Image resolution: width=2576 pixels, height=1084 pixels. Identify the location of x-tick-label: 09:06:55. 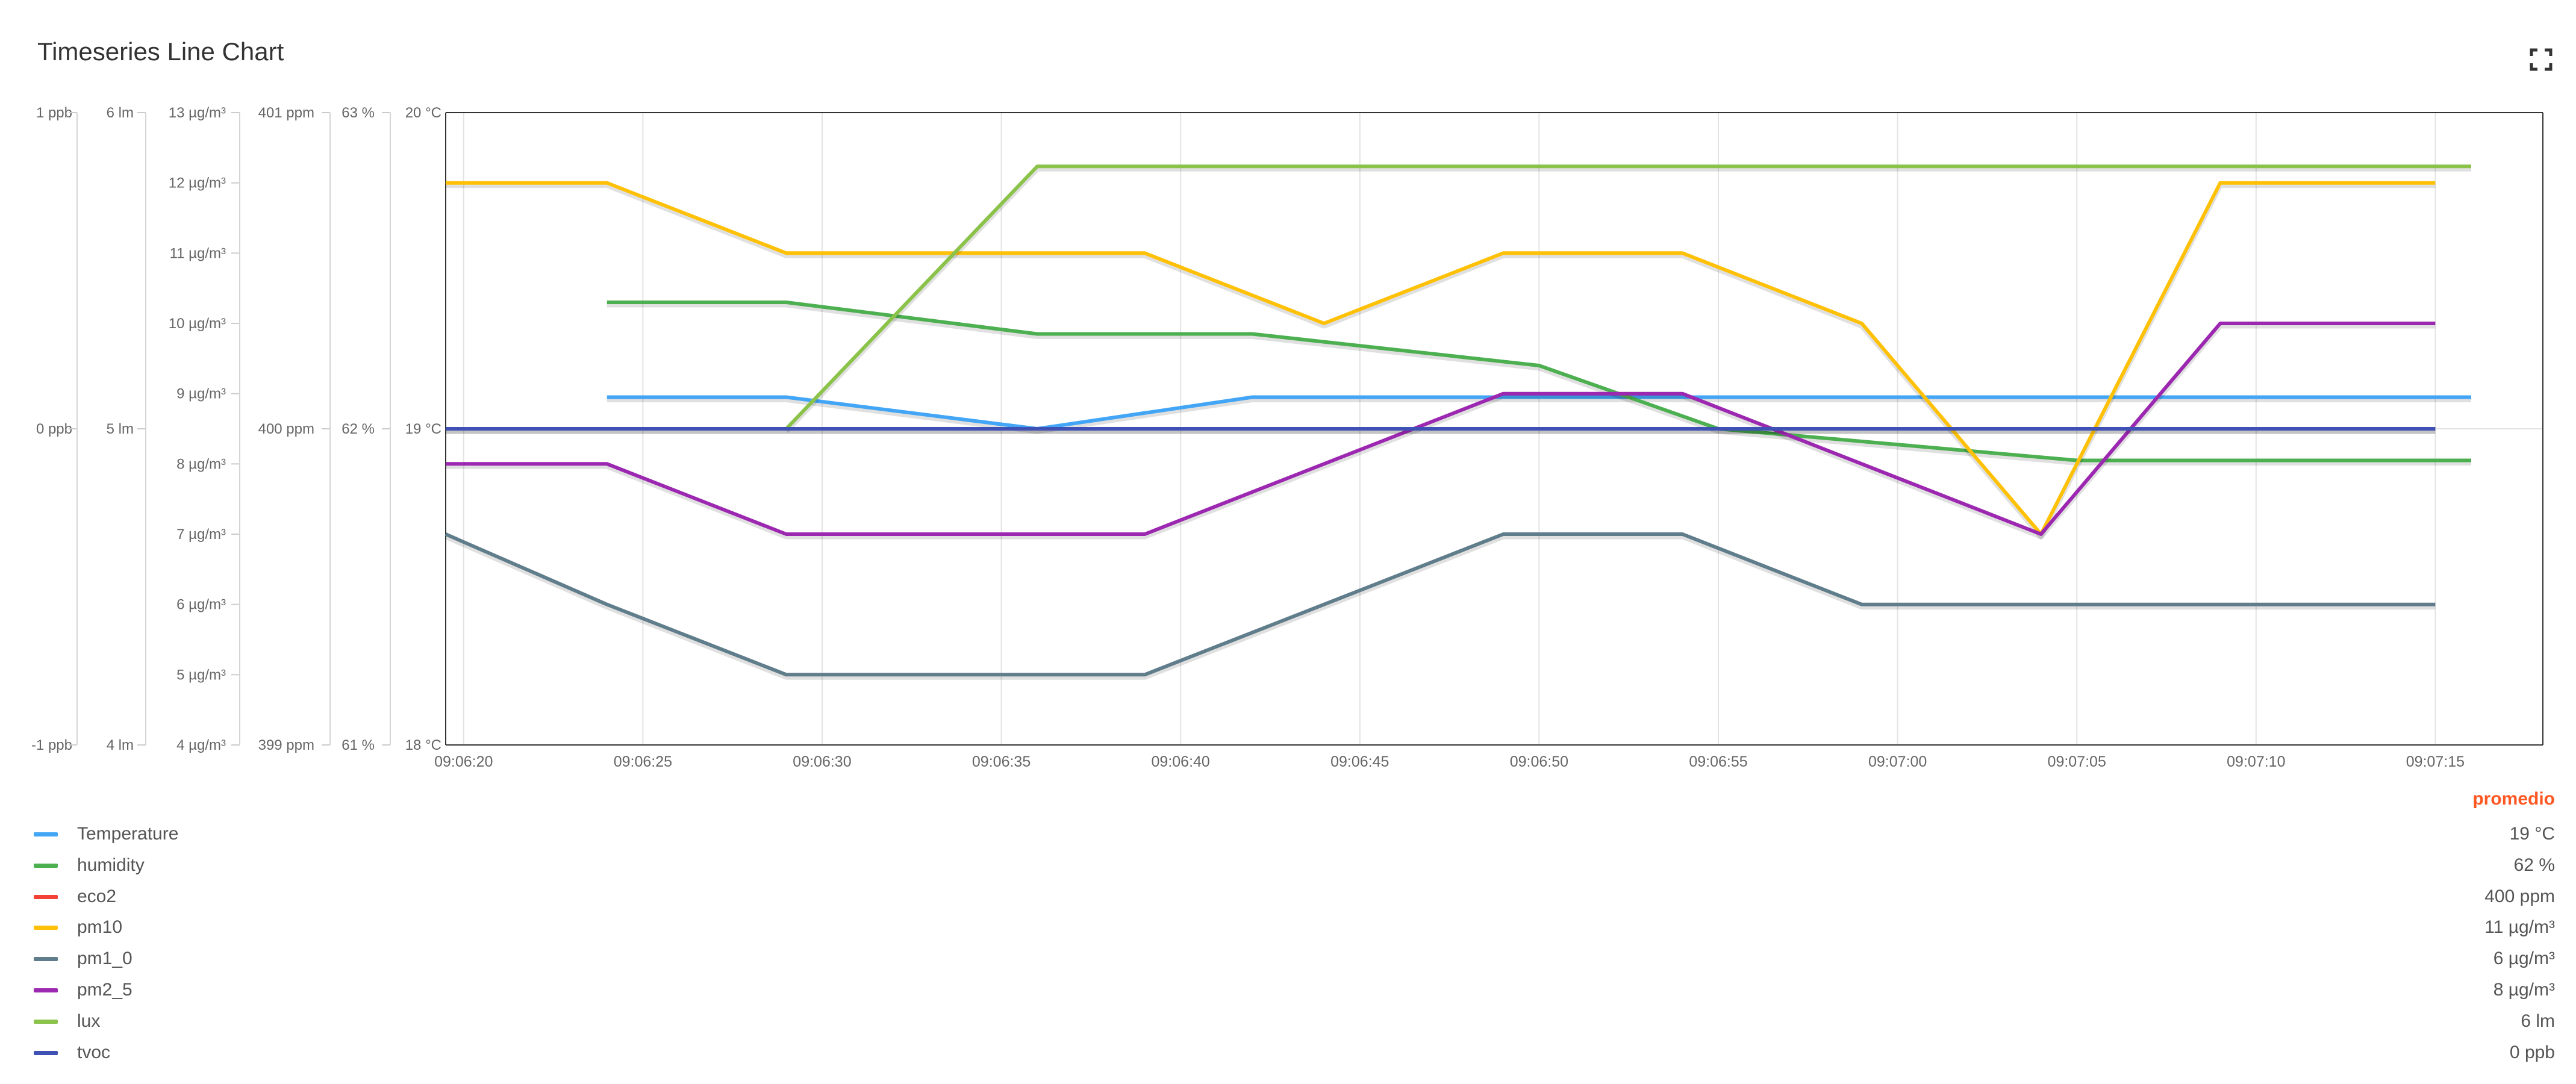
(1718, 761).